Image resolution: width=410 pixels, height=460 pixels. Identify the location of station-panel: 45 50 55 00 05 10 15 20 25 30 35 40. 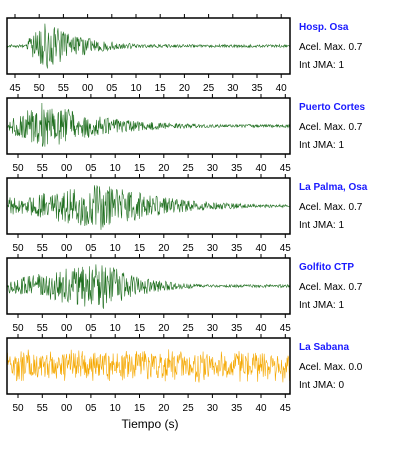
(148, 54).